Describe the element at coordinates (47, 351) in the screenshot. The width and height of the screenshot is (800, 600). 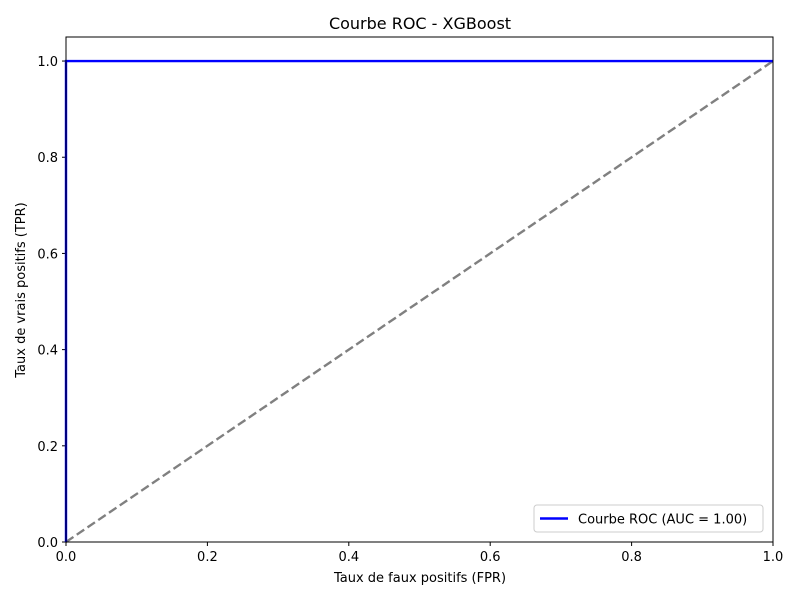
I see `y-tick-label: 0.4` at that location.